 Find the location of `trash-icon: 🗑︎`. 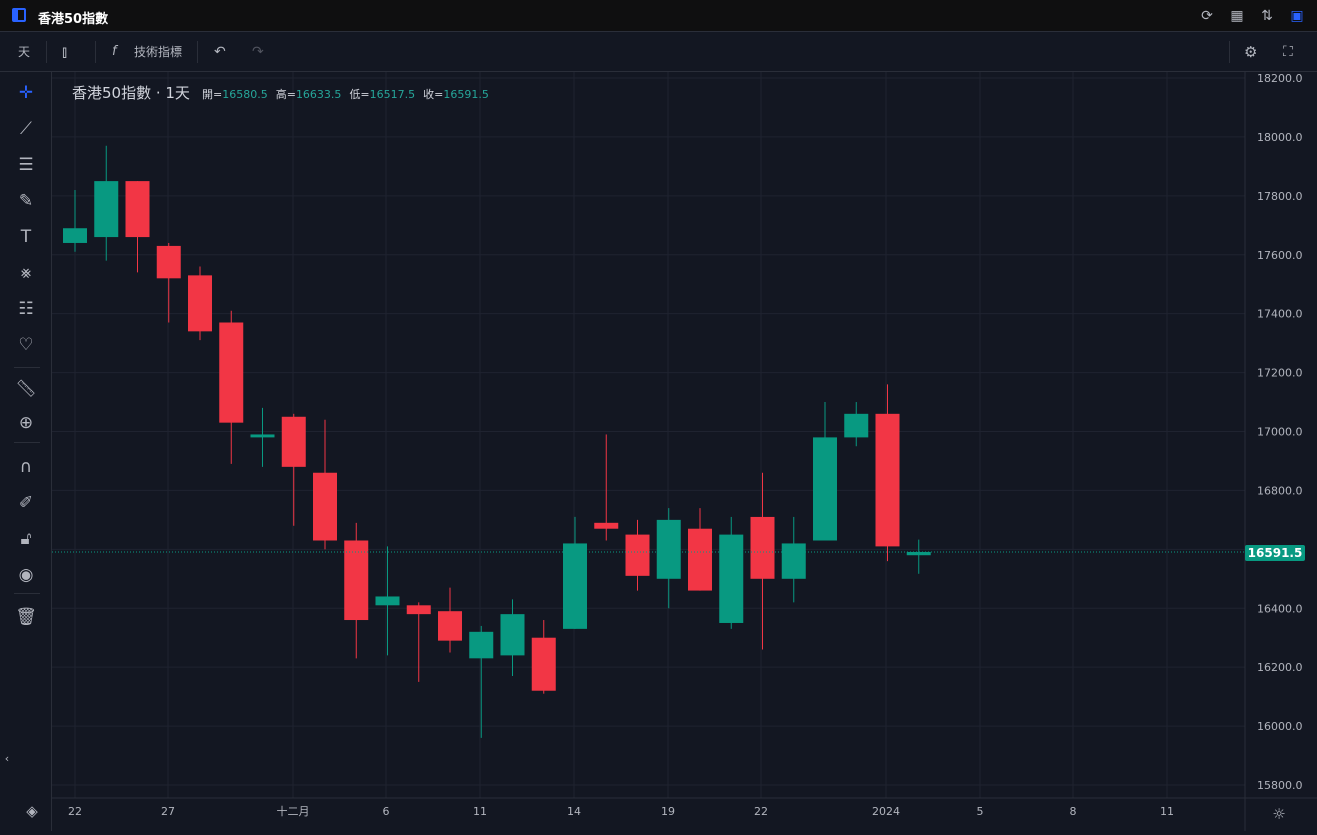

trash-icon: 🗑︎ is located at coordinates (26, 617).